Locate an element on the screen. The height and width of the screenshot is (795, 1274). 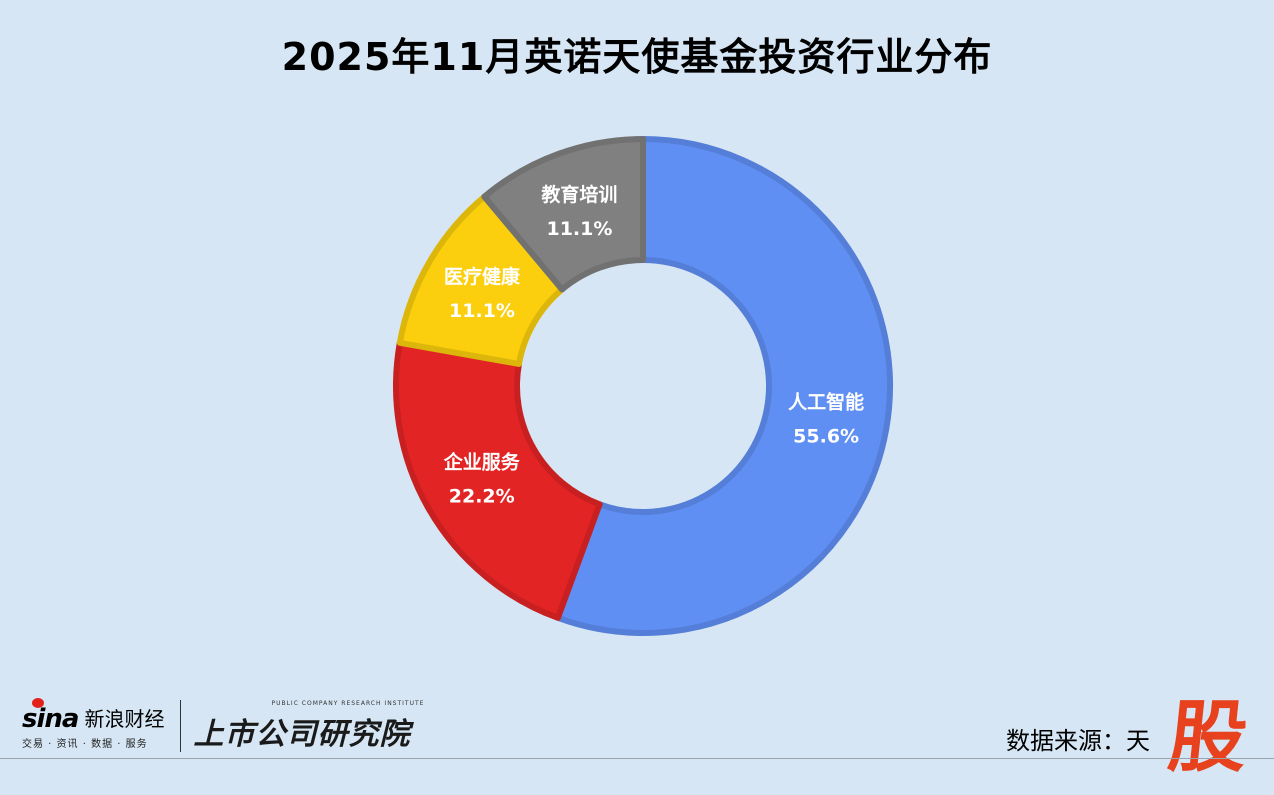
slice-percent-label: 22.2% is located at coordinates (482, 497).